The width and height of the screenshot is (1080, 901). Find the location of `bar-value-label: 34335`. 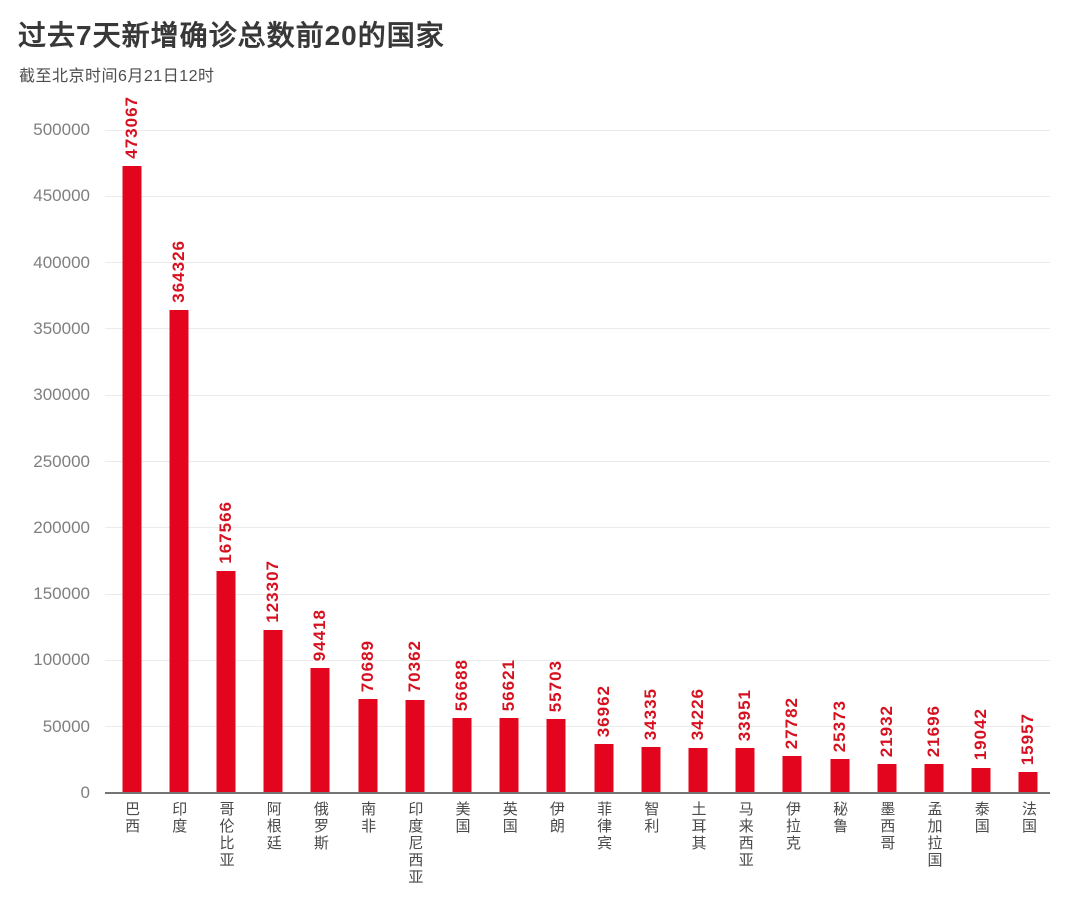

bar-value-label: 34335 is located at coordinates (650, 714).